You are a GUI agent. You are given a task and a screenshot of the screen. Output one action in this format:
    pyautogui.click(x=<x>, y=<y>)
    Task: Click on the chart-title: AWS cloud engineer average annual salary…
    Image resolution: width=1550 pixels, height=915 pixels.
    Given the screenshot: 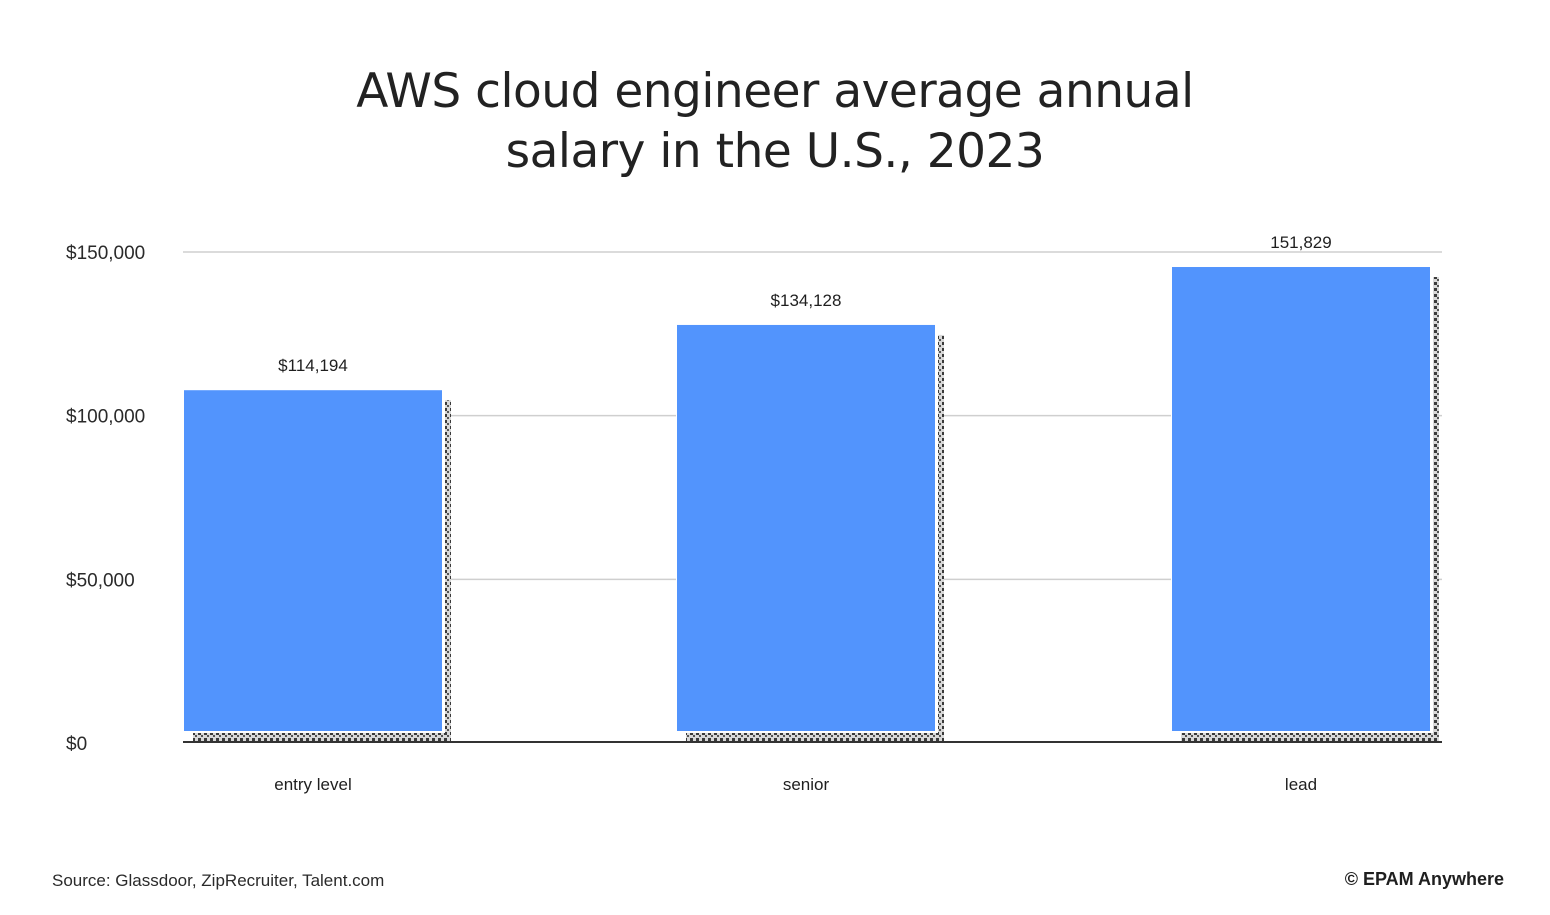 What is the action you would take?
    pyautogui.click(x=775, y=122)
    